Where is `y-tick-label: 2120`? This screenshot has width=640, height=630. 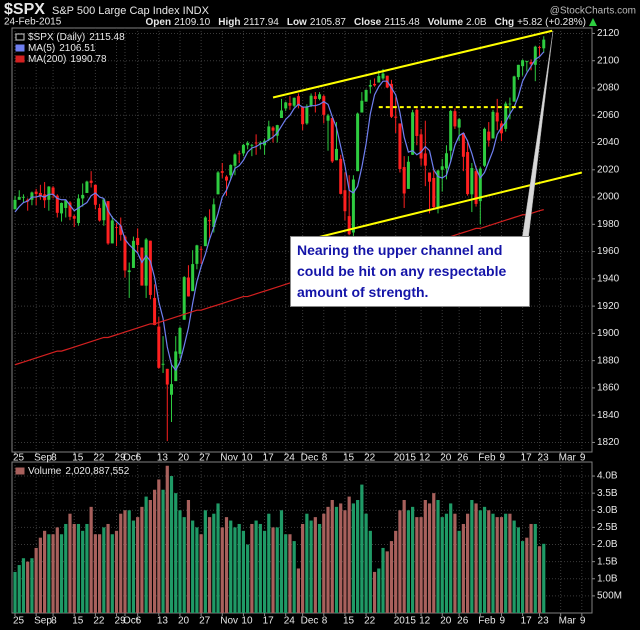
y-tick-label: 2120 is located at coordinates (608, 33).